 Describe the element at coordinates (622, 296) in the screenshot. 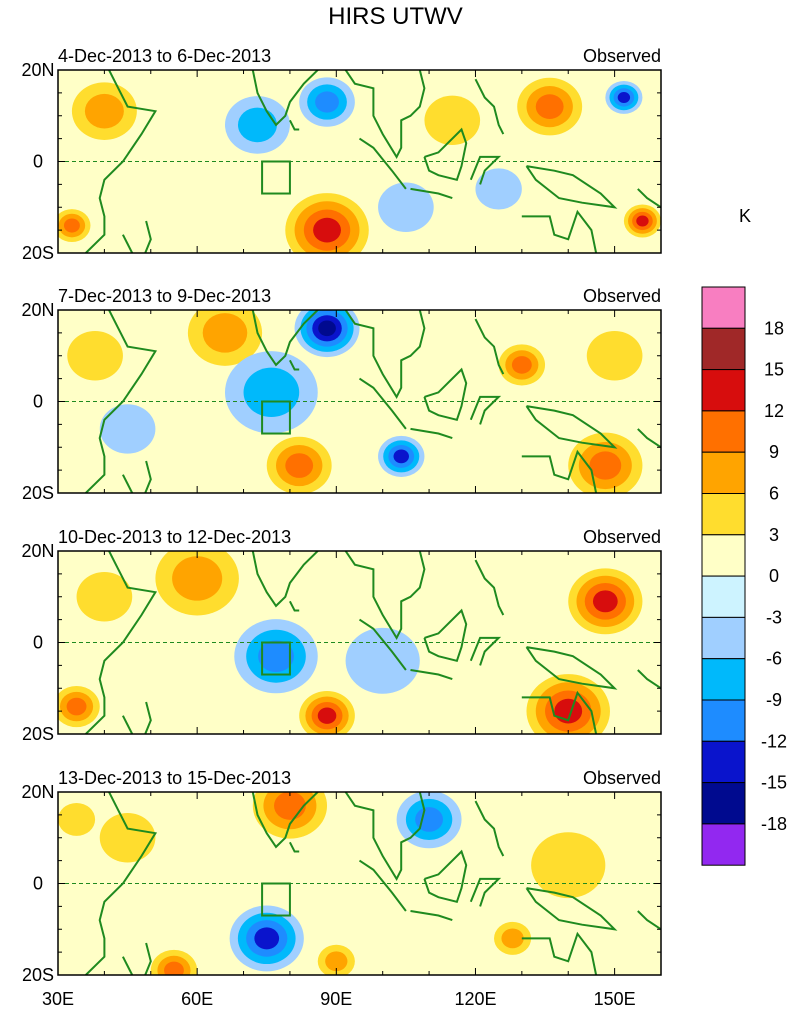

I see `panel-type-label: Observed` at that location.